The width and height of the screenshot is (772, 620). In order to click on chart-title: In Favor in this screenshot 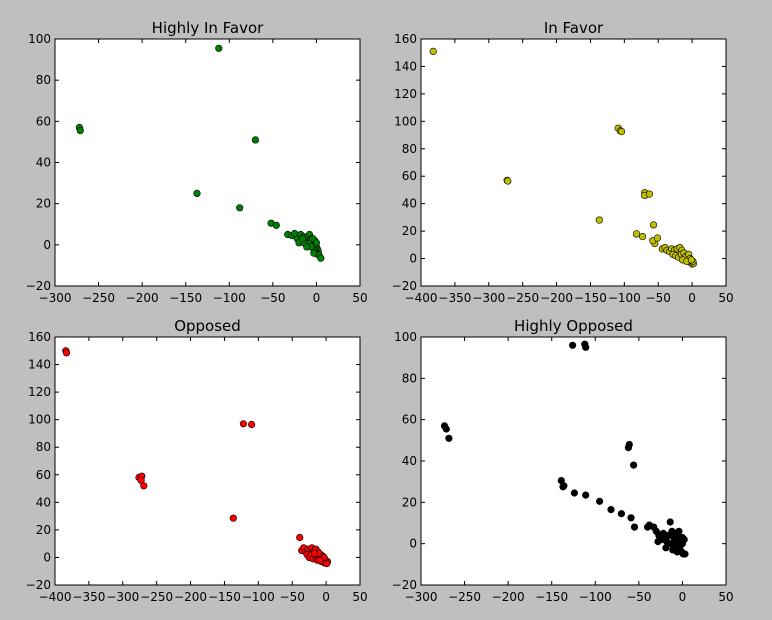, I will do `click(574, 28)`.